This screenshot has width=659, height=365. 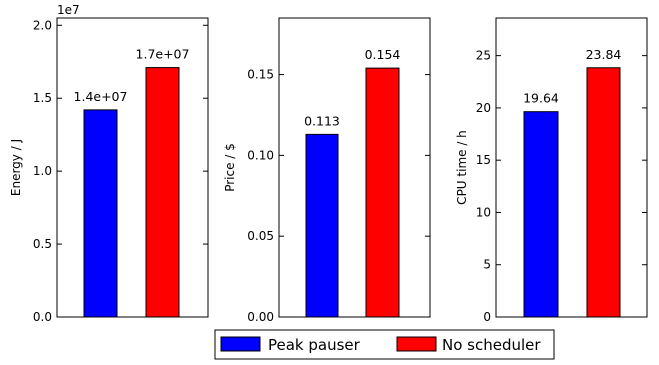 I want to click on legend-label-2: No scheduler, so click(x=491, y=345).